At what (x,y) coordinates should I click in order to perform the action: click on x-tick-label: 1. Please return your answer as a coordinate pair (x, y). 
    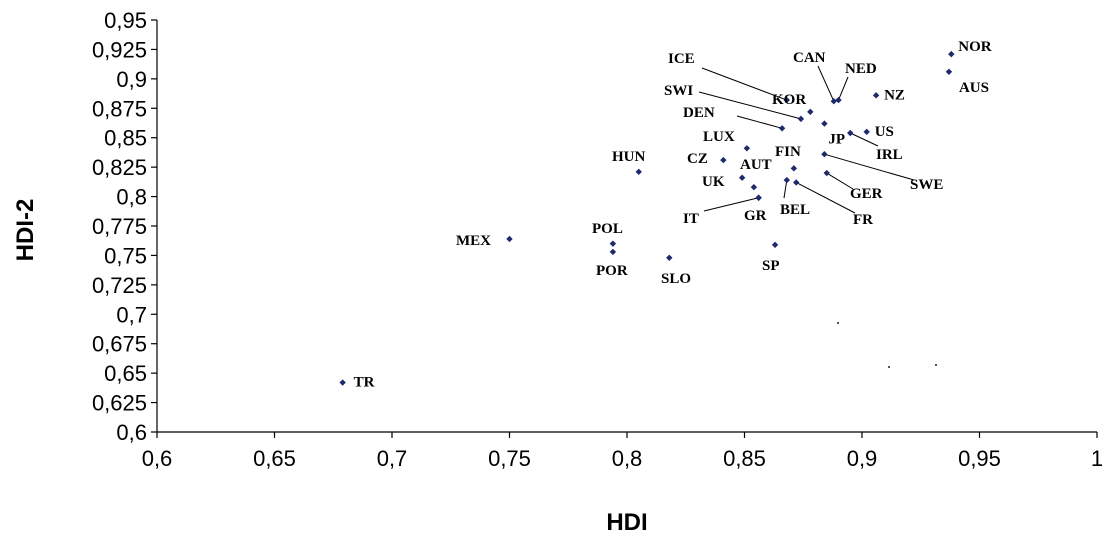
    Looking at the image, I should click on (1097, 458).